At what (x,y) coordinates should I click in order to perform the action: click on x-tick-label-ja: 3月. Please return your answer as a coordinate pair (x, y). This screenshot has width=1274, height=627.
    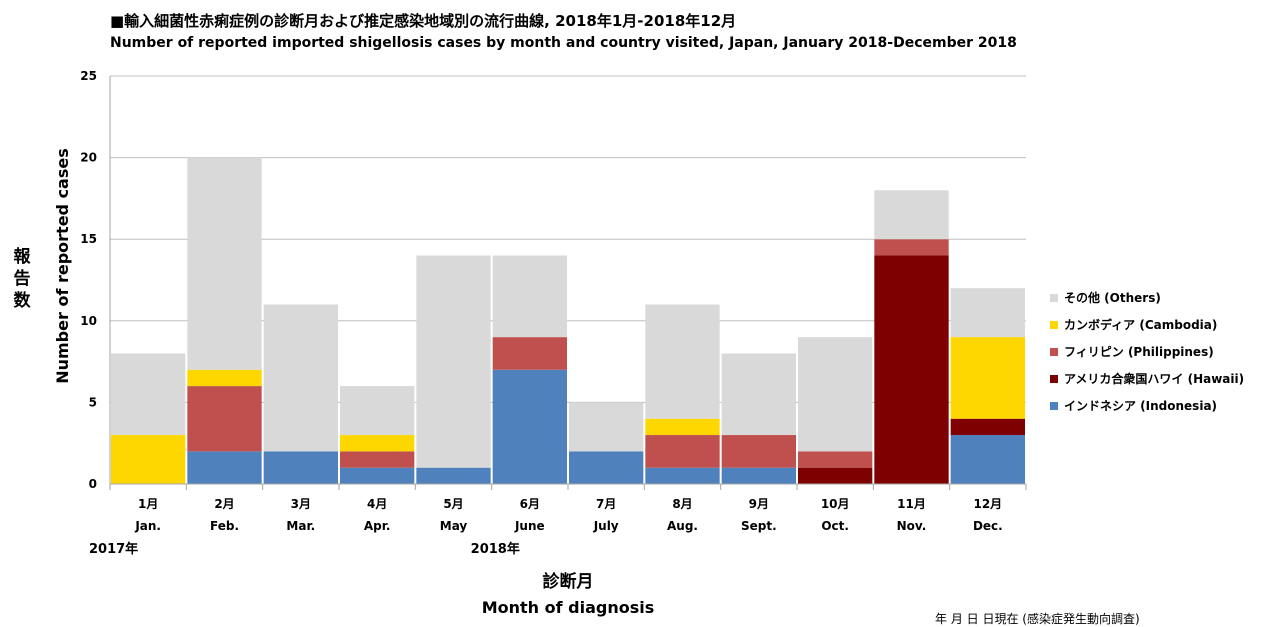
    Looking at the image, I should click on (301, 504).